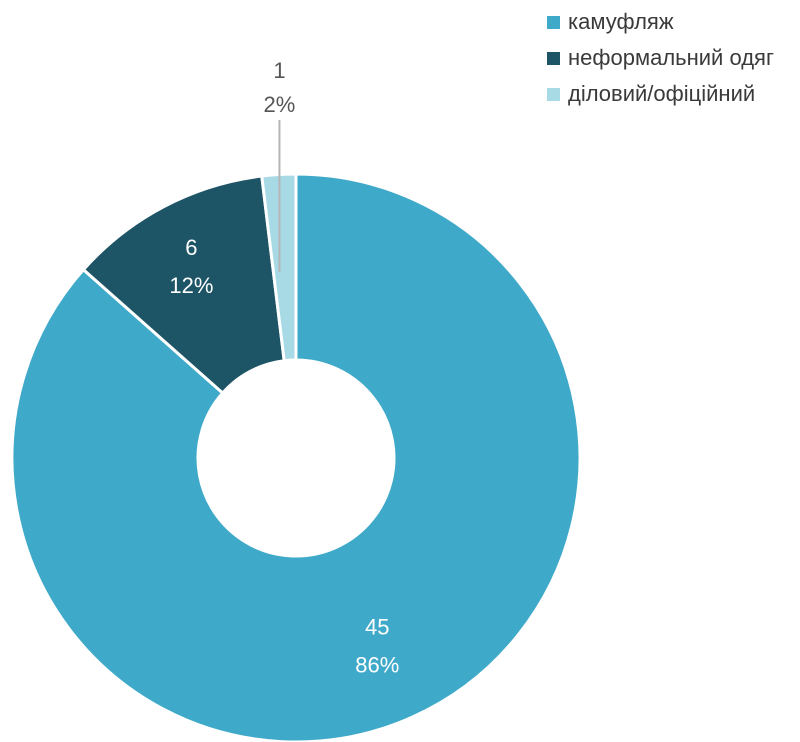 Image resolution: width=800 pixels, height=742 pixels. Describe the element at coordinates (279, 70) in the screenshot. I see `data-label-value-business: 1` at that location.